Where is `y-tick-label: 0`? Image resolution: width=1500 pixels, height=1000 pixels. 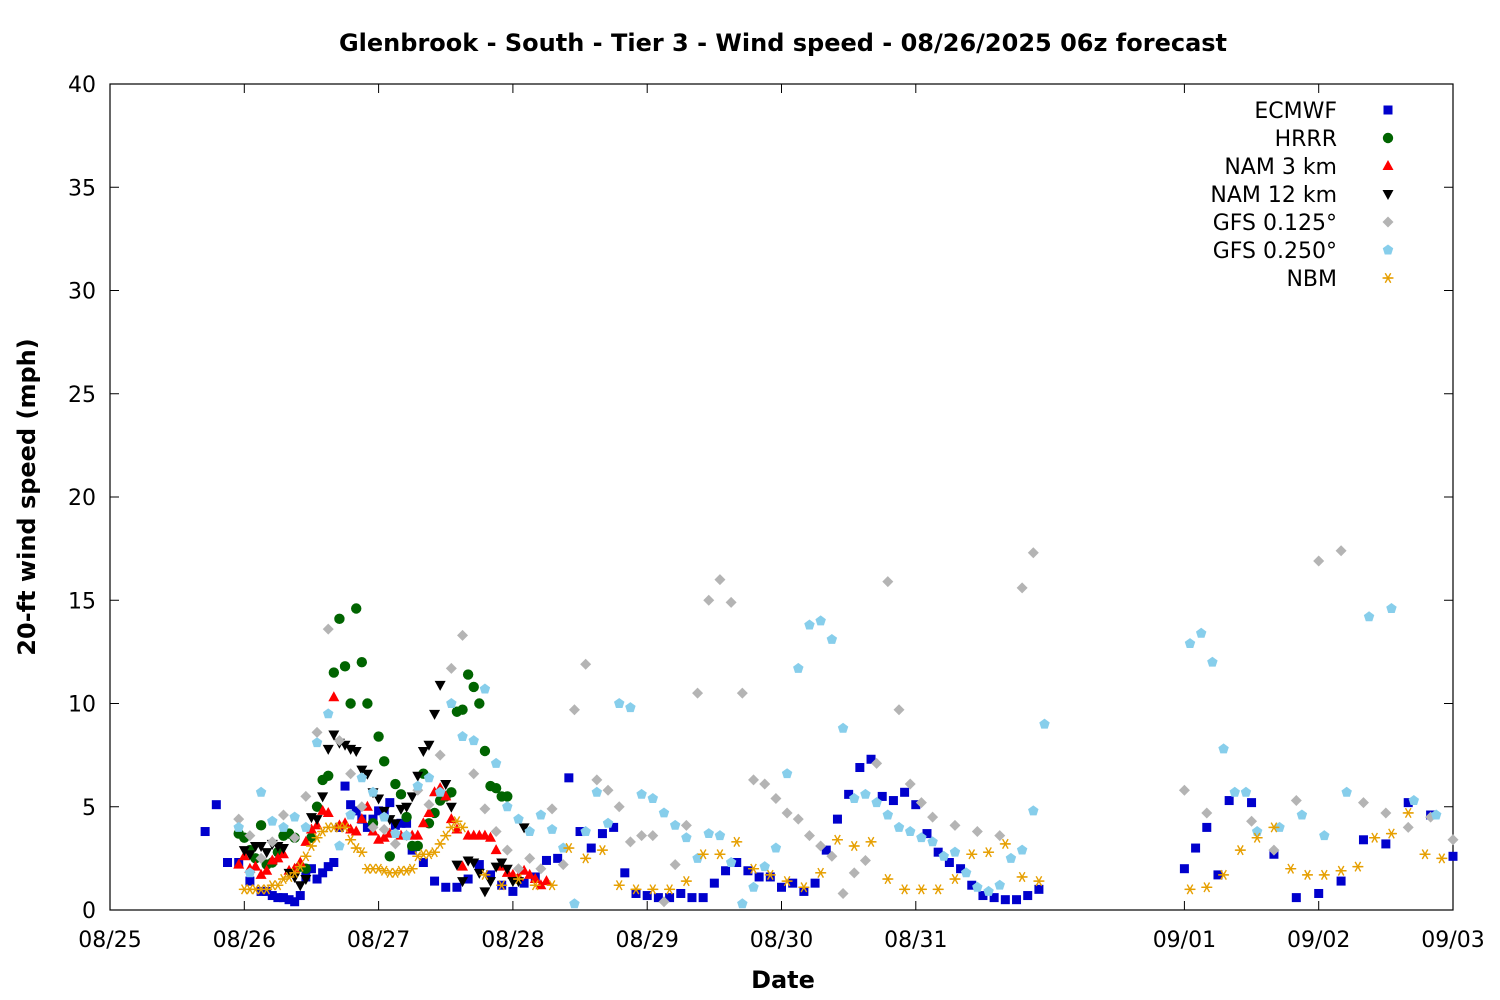 y-tick-label: 0 is located at coordinates (89, 911).